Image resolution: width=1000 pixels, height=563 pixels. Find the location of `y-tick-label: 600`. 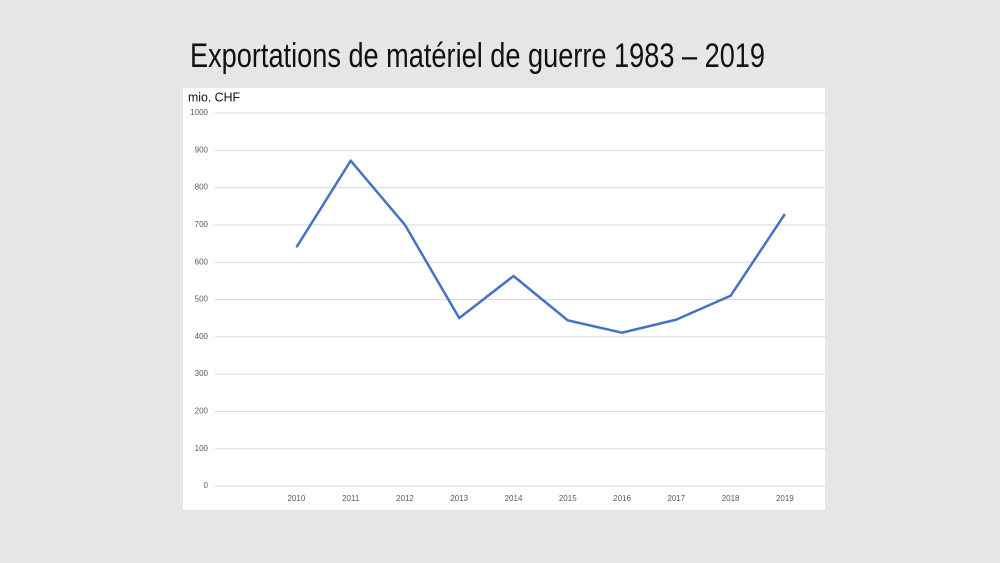

y-tick-label: 600 is located at coordinates (202, 261).